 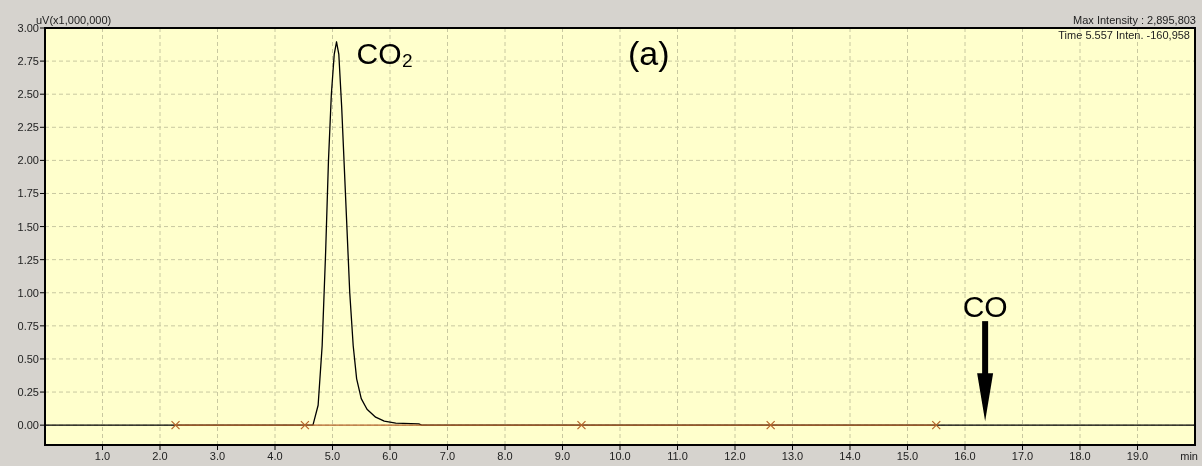 I want to click on annotation: CO, so click(x=985, y=307).